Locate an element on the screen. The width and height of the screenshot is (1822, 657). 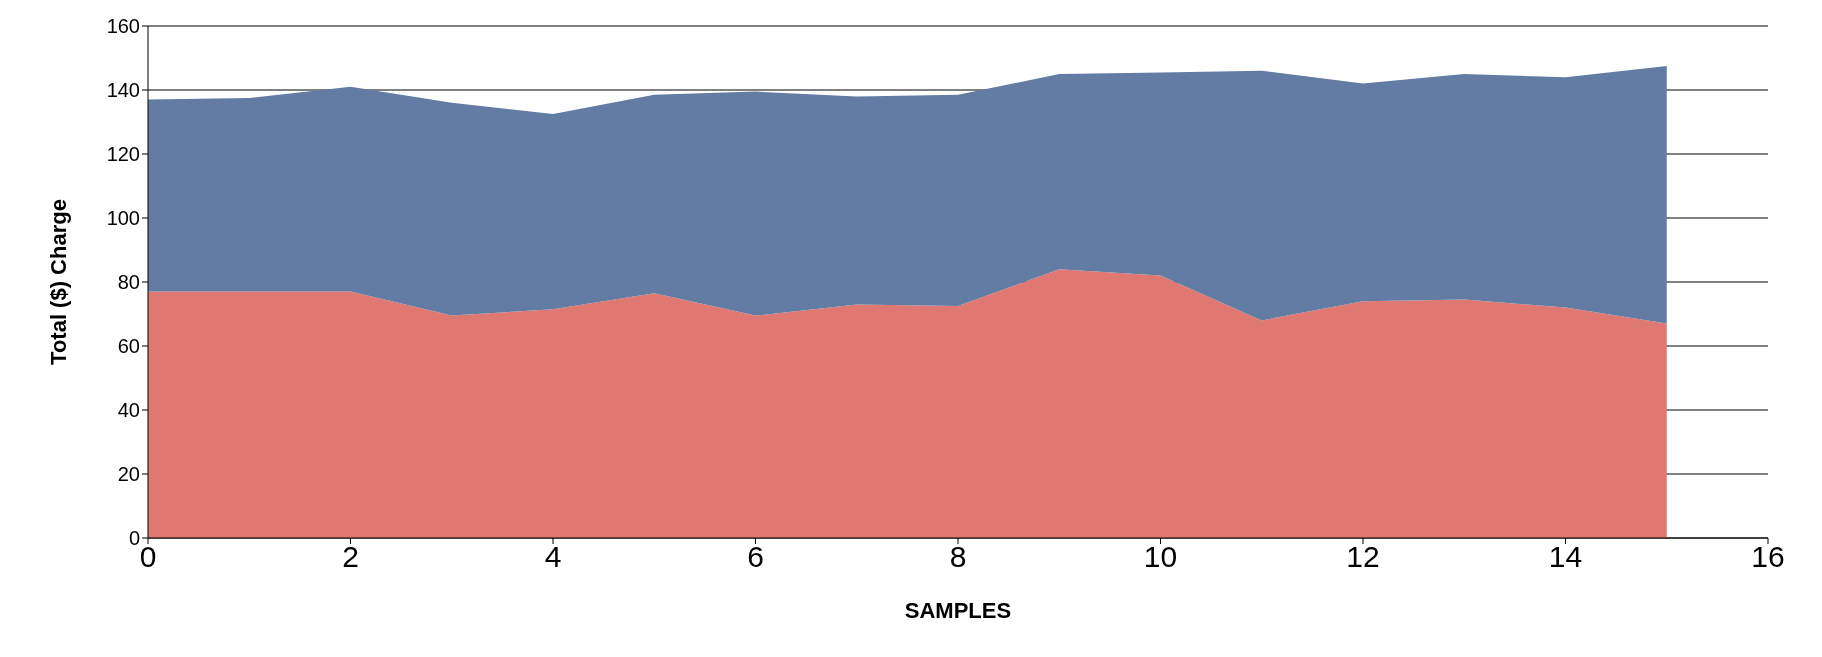
x-tick-label: 6 is located at coordinates (755, 557).